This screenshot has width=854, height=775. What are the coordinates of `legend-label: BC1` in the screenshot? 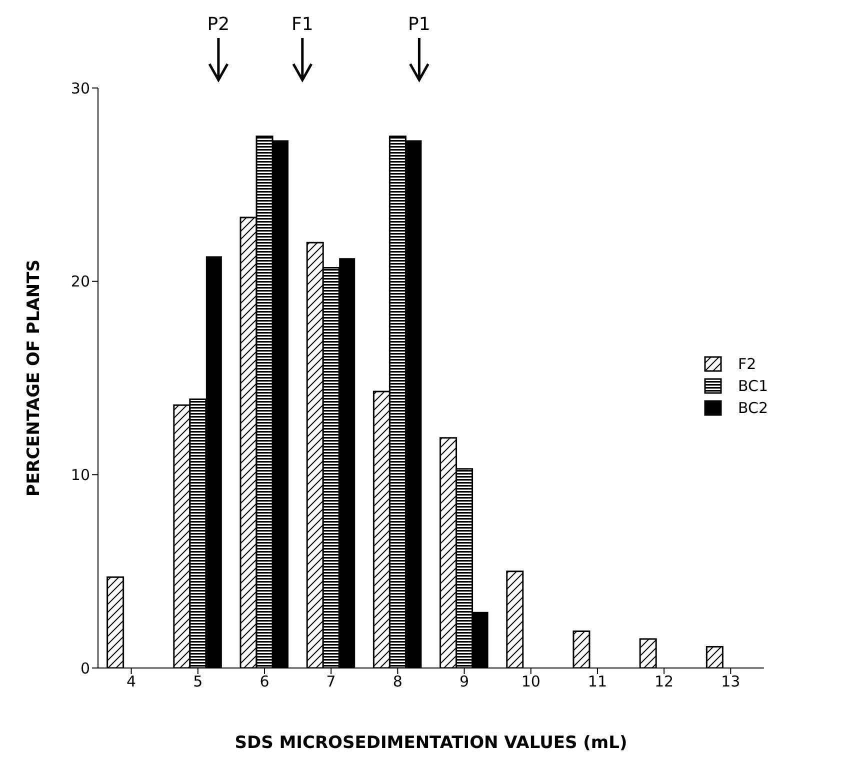 It's located at (753, 386).